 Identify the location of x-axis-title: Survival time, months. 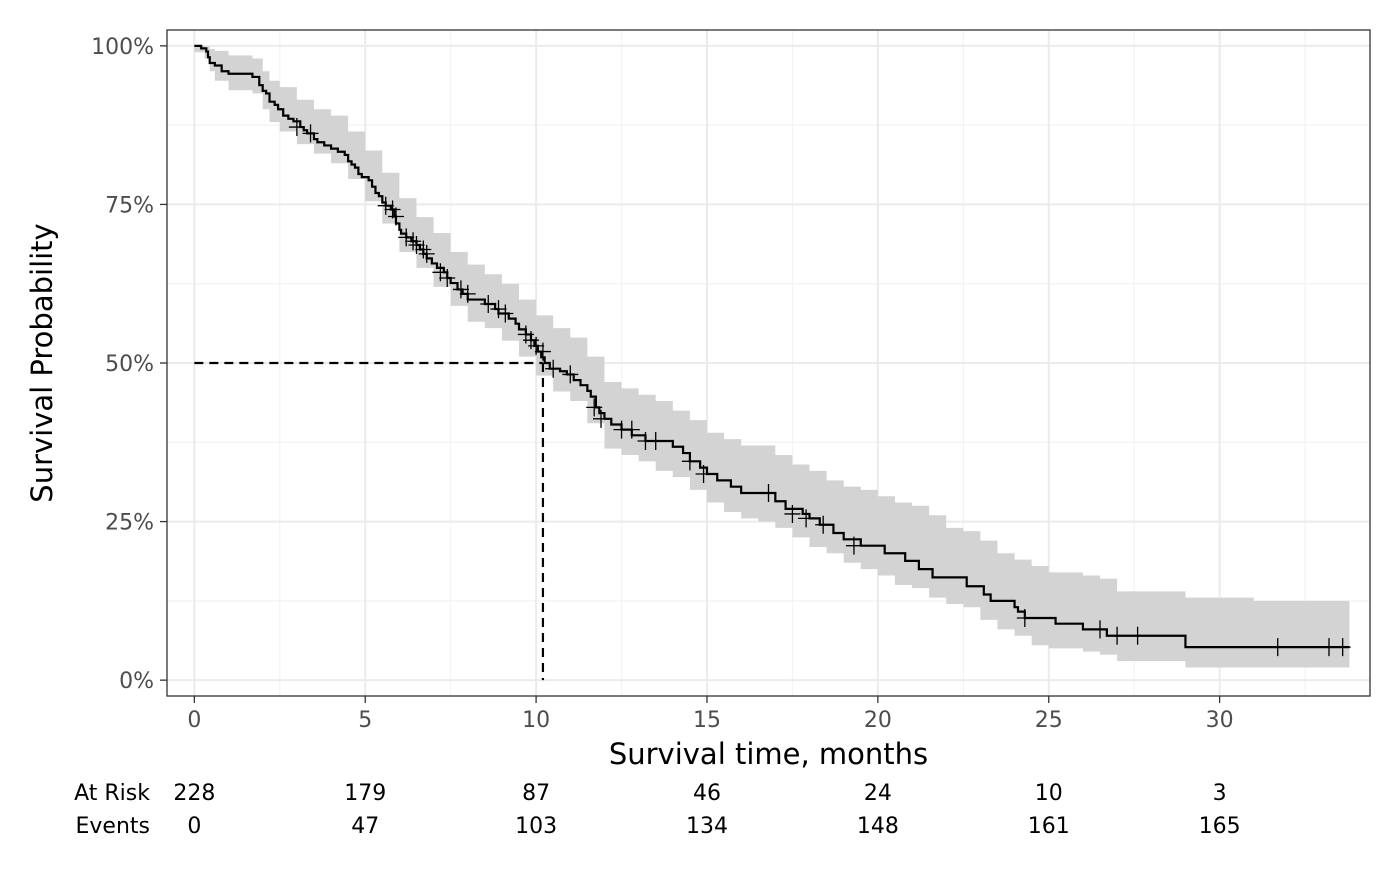
(768, 754).